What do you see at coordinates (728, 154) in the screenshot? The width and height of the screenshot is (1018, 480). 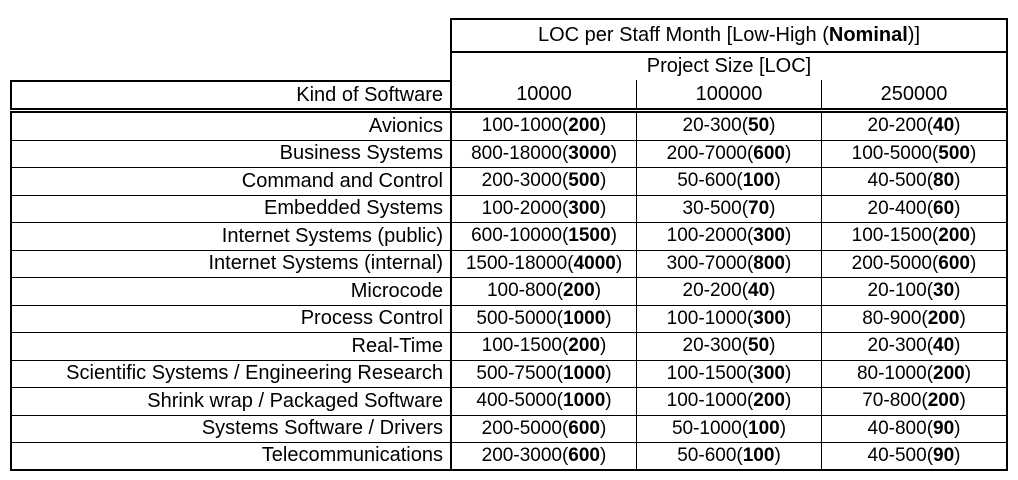 I see `data-cell: 200-7000(600)` at bounding box center [728, 154].